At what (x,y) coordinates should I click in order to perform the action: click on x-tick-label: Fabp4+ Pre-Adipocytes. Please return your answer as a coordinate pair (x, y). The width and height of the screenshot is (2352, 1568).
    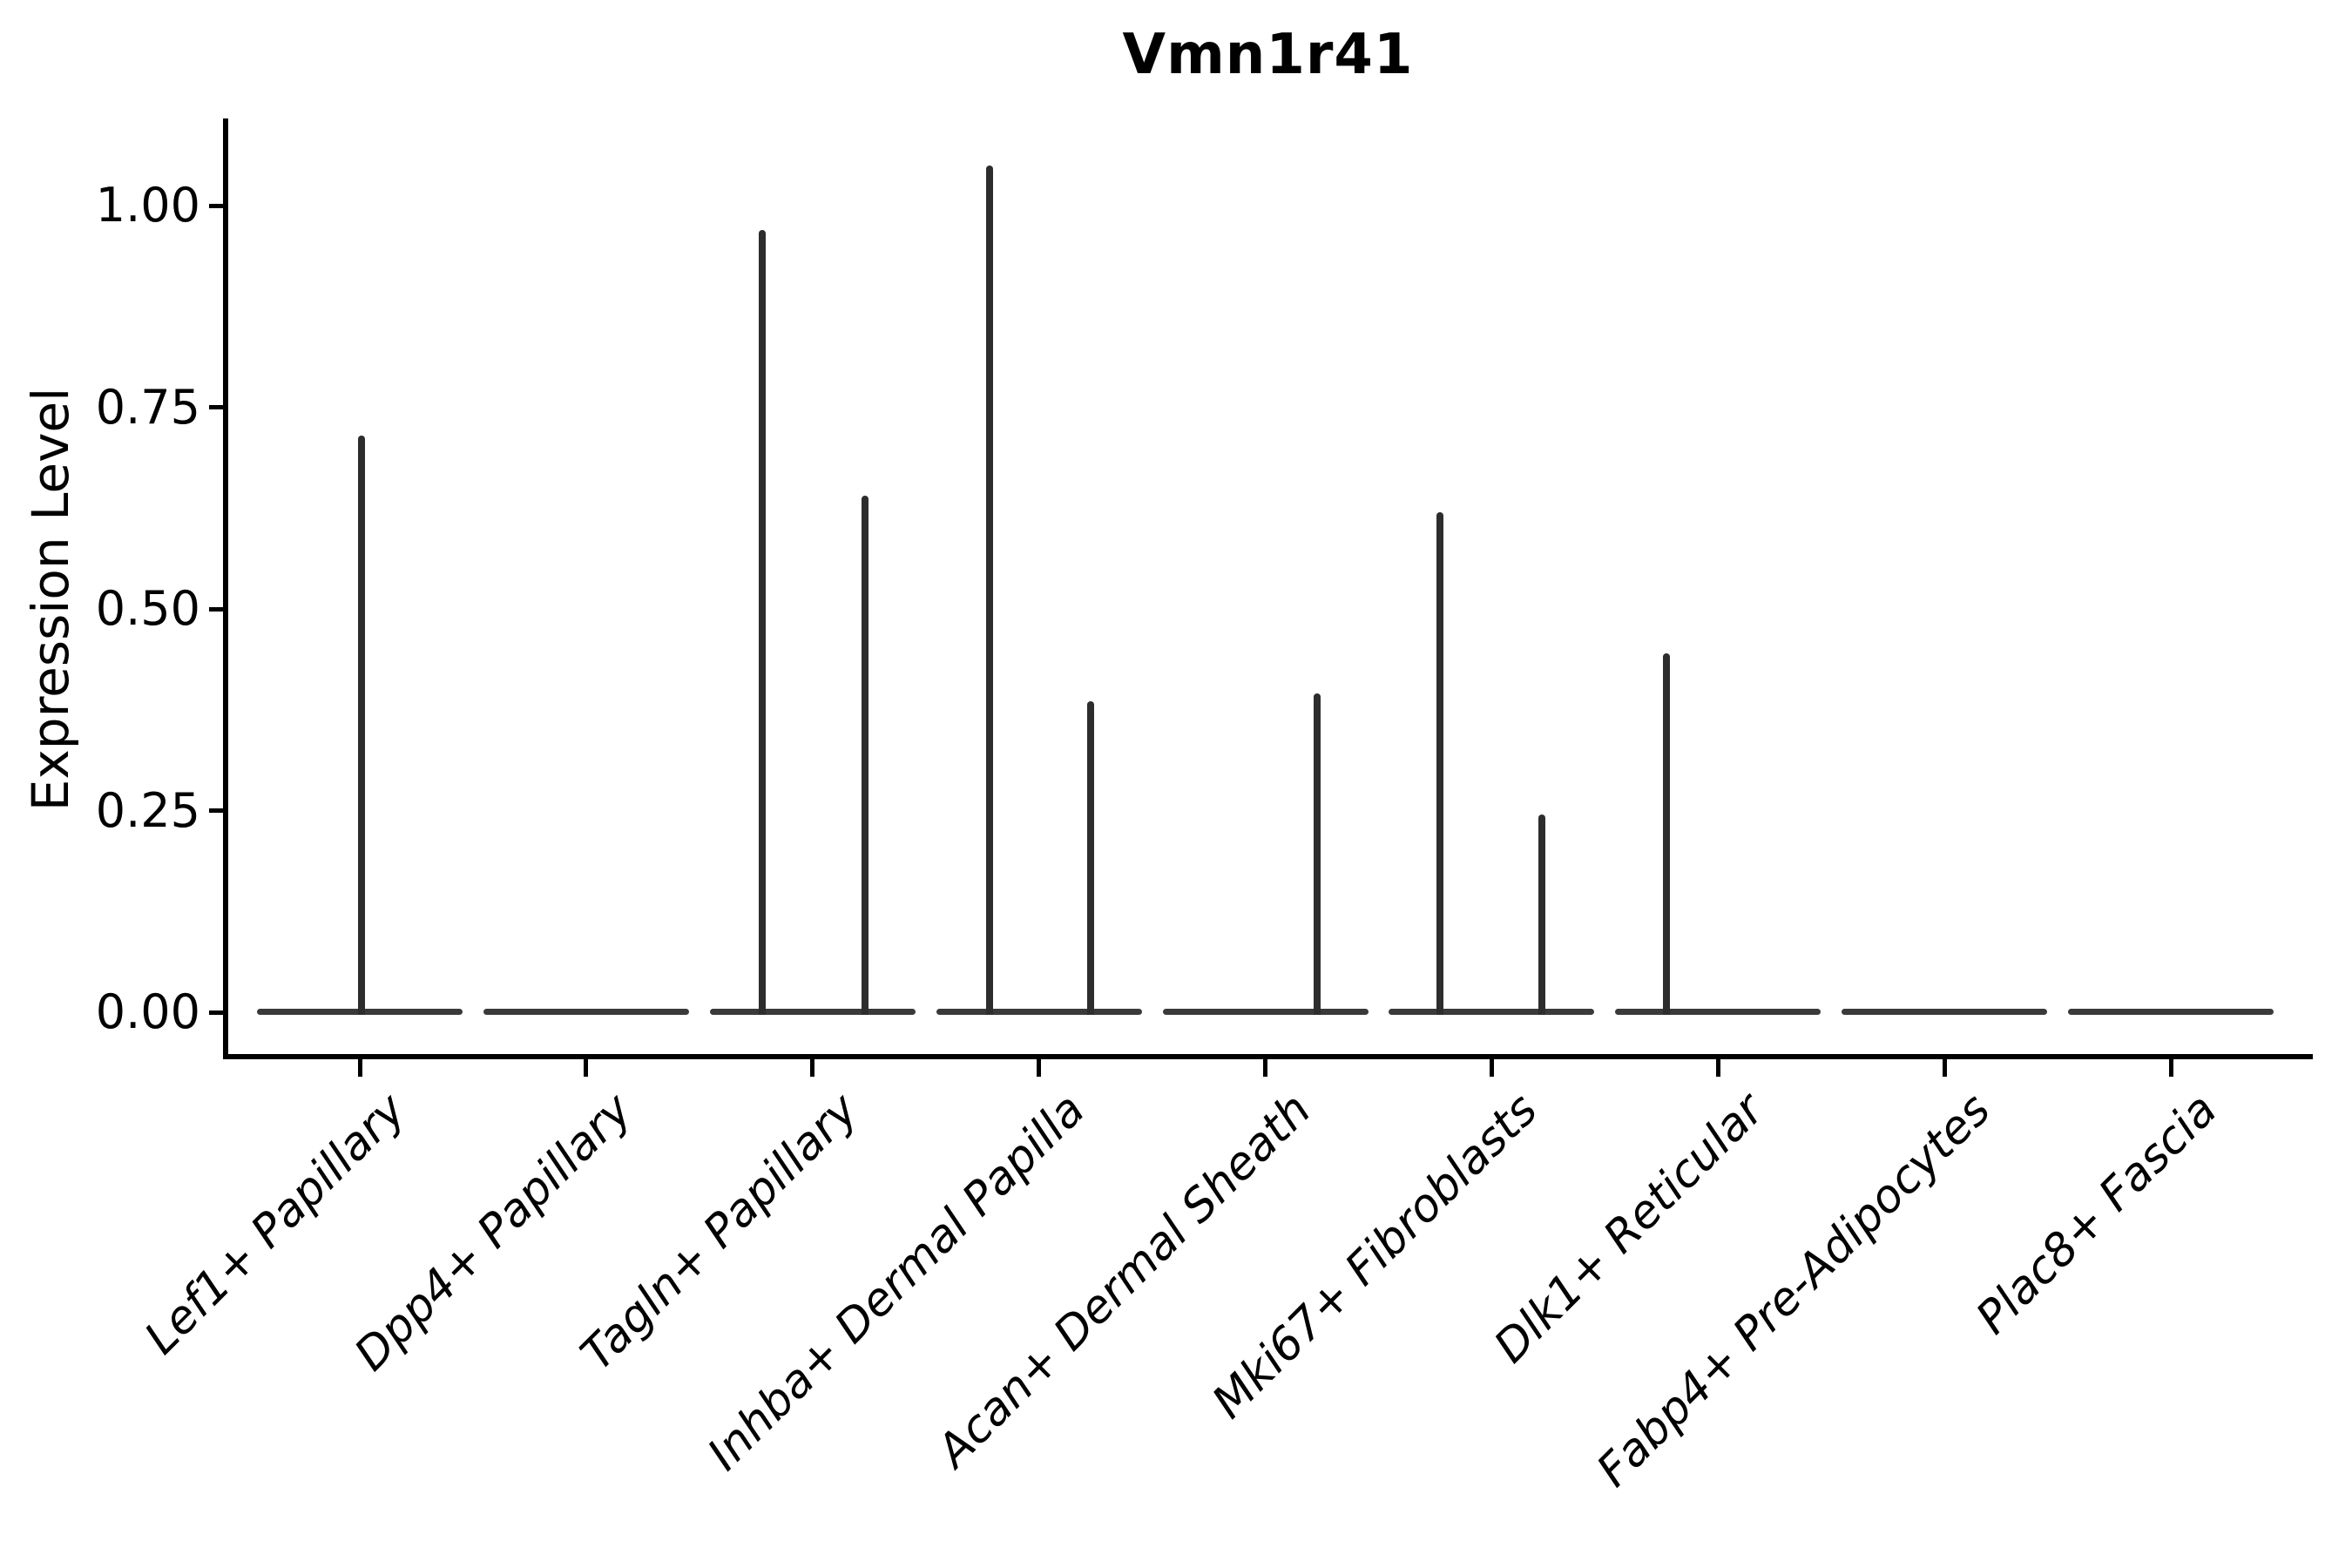
    Looking at the image, I should click on (1794, 1290).